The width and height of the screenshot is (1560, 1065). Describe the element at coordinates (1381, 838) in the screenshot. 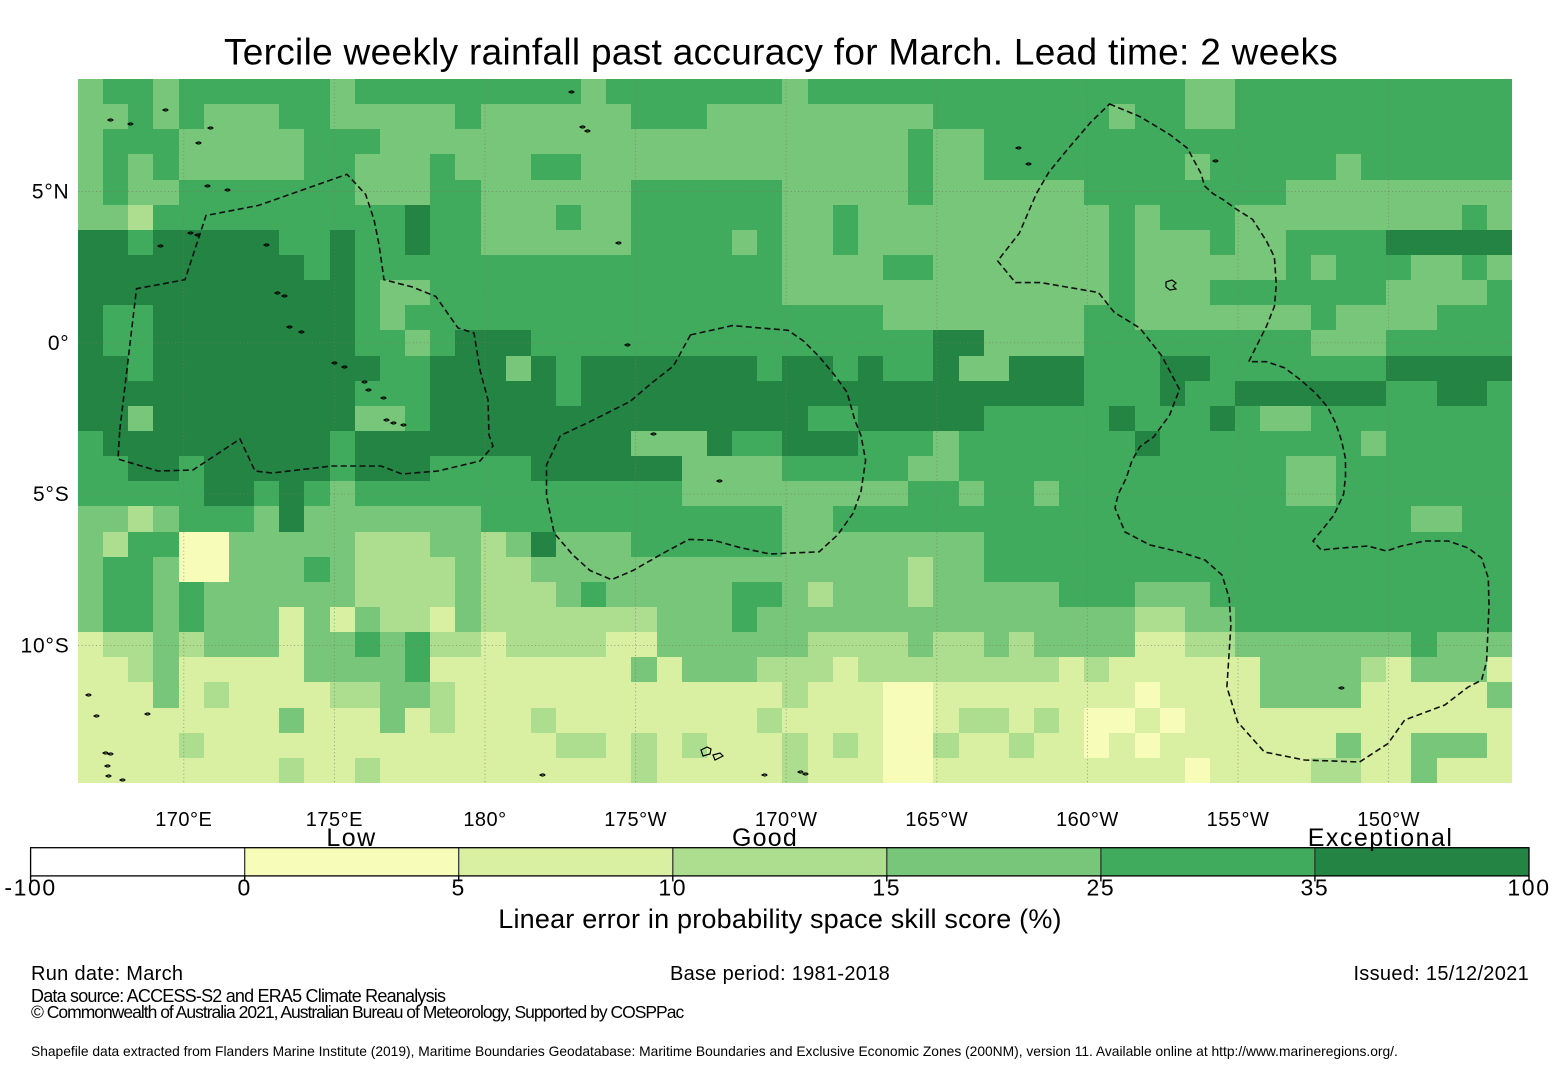

I see `svg-text: Exceptional` at that location.